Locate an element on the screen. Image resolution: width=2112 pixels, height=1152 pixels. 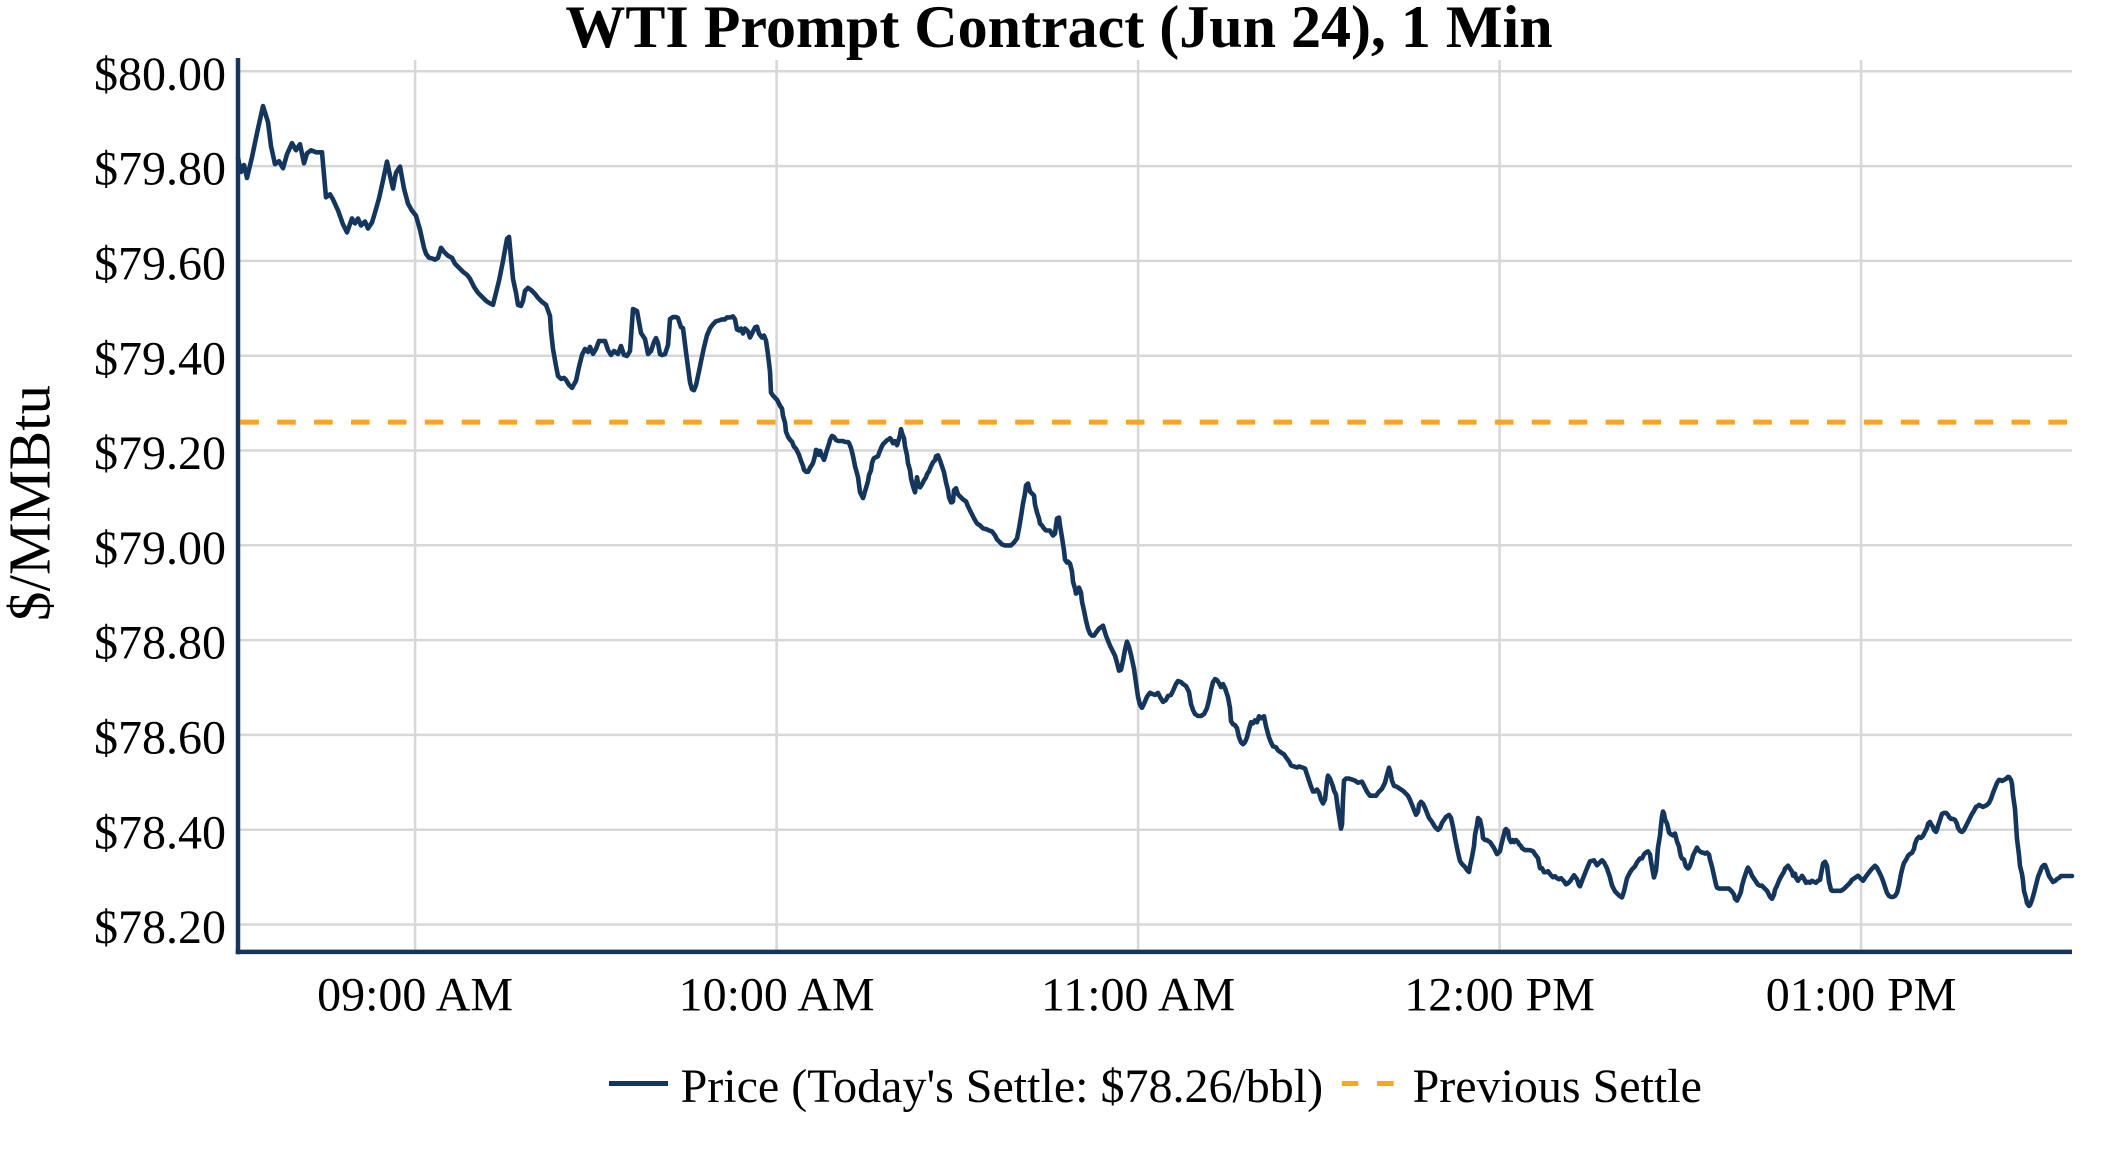
svg-text: $/MMBtu is located at coordinates (31, 503).